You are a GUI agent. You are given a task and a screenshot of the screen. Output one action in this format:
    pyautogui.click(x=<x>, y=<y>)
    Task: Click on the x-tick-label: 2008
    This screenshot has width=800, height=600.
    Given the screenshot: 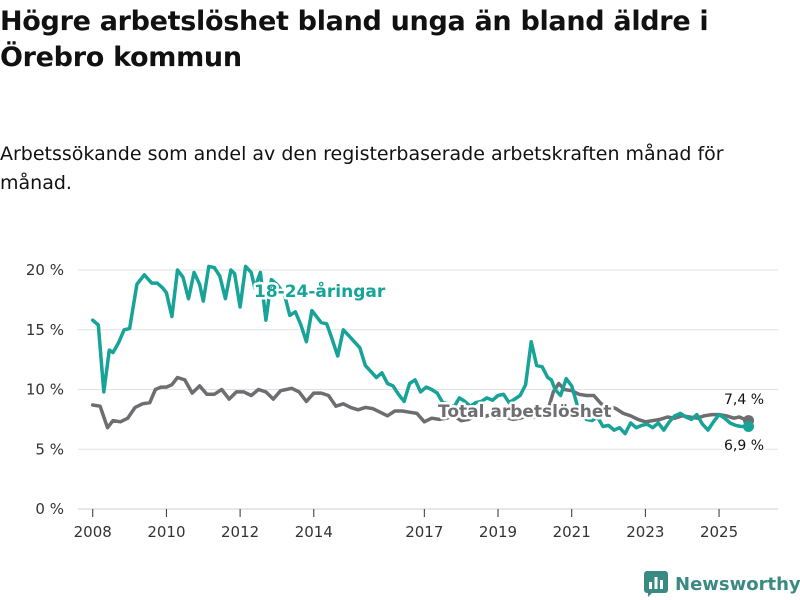 What is the action you would take?
    pyautogui.click(x=93, y=532)
    